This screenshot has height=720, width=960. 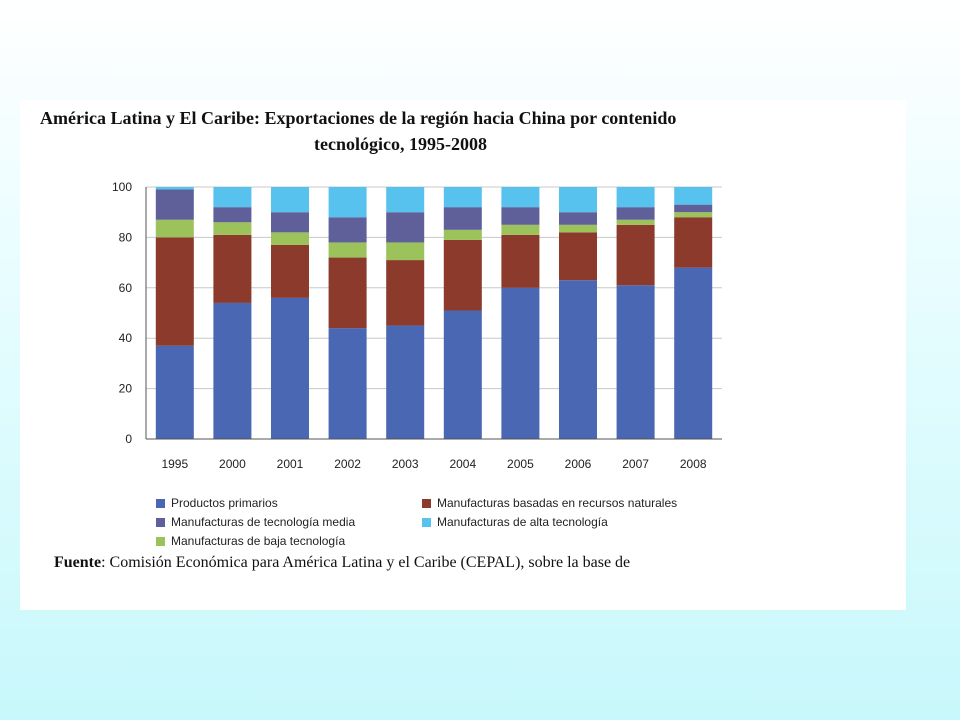 I want to click on x-tick-label-2005: 2005, so click(x=520, y=464).